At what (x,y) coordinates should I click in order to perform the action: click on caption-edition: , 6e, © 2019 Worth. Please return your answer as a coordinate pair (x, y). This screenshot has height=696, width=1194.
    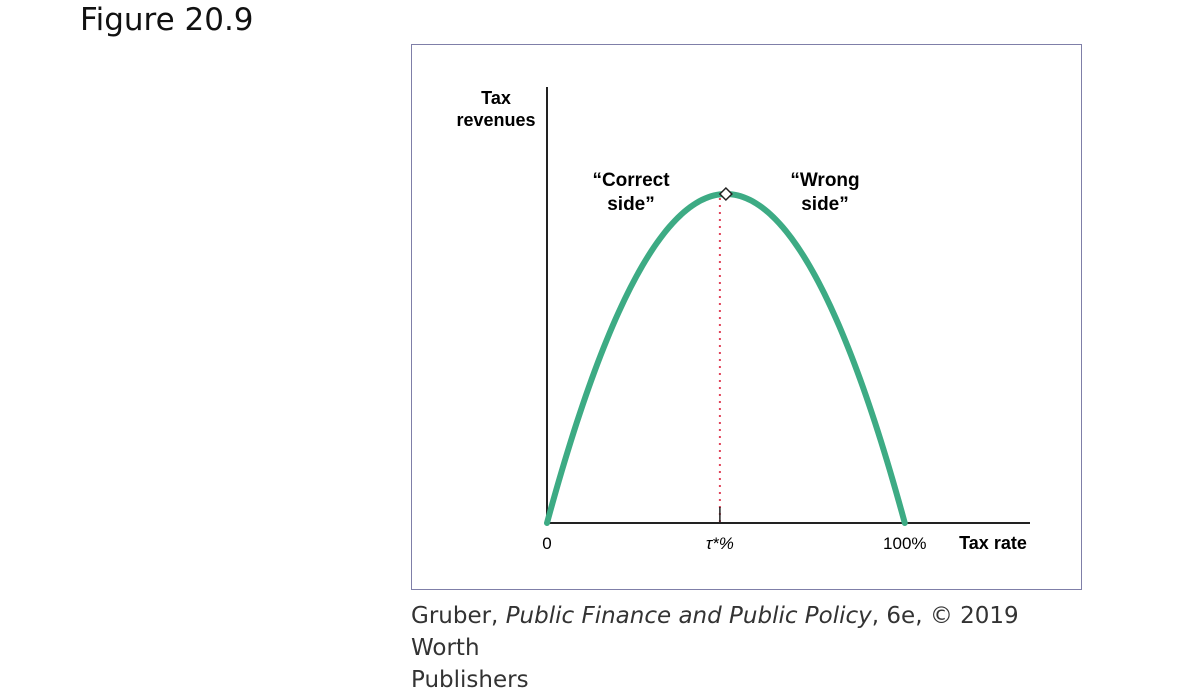
    Looking at the image, I should click on (715, 632).